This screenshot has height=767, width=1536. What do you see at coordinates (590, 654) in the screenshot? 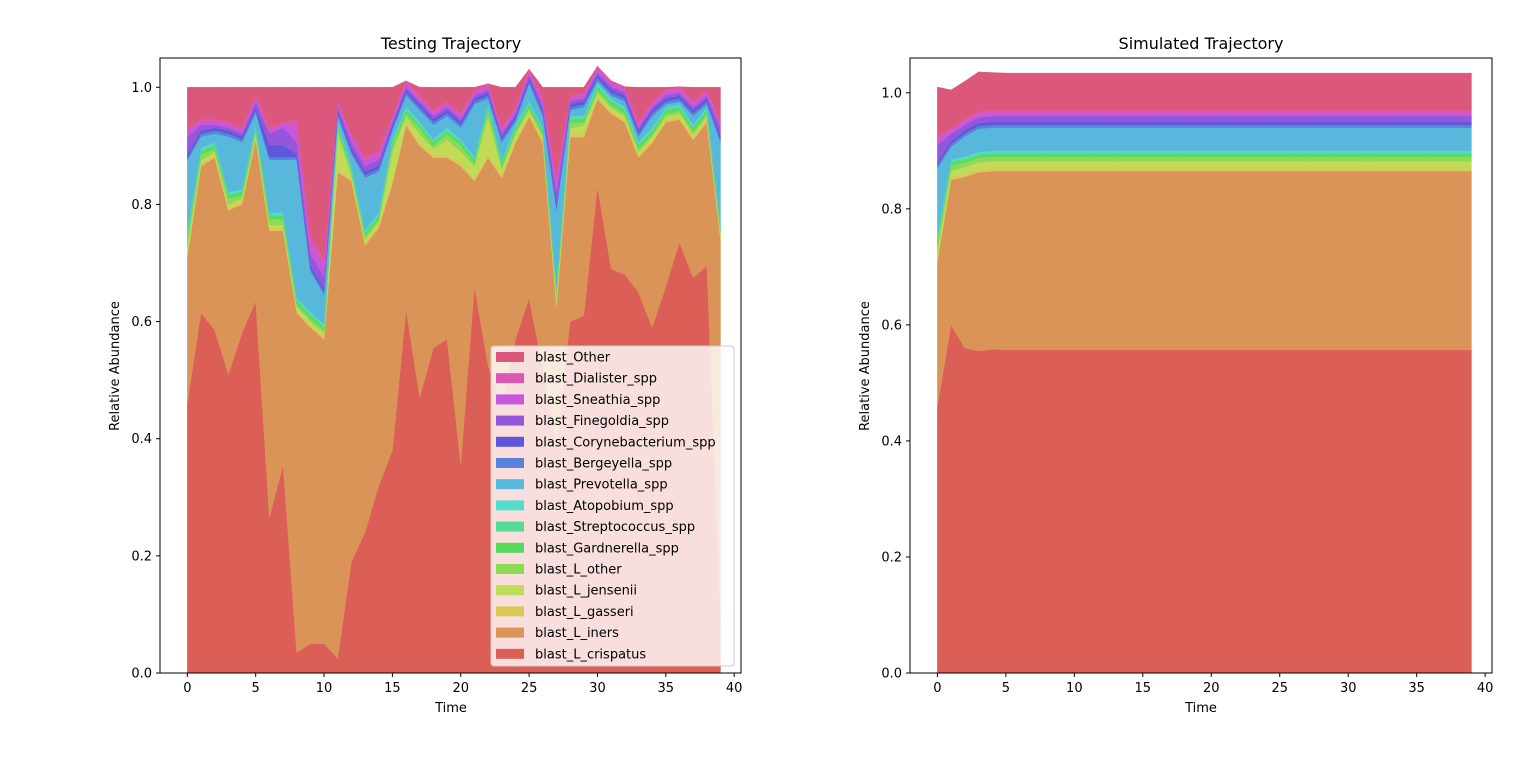
I see `legend-label: blast_L_crispatus` at bounding box center [590, 654].